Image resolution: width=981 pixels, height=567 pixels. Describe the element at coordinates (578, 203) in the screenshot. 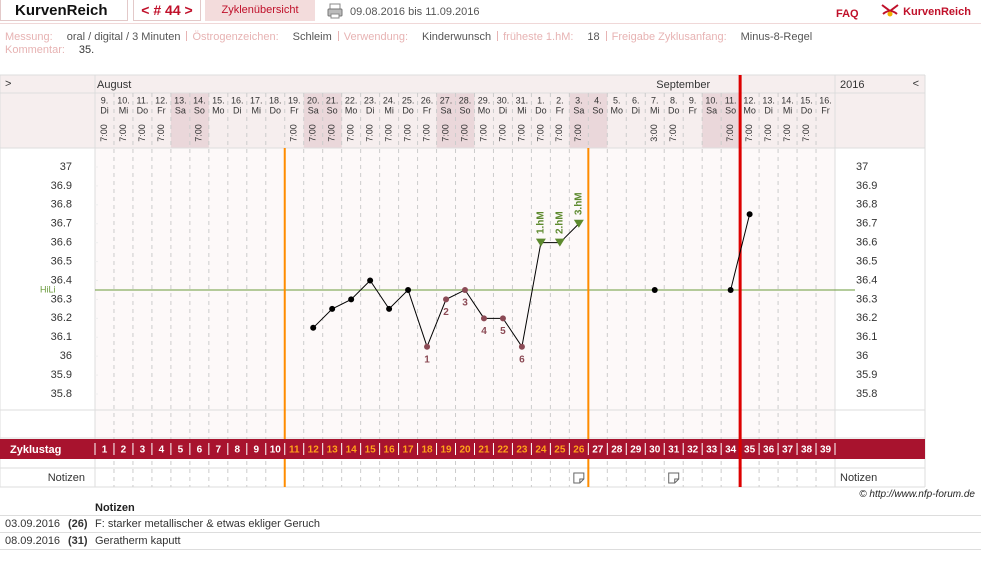

I see `hm-label: 3.hM` at that location.